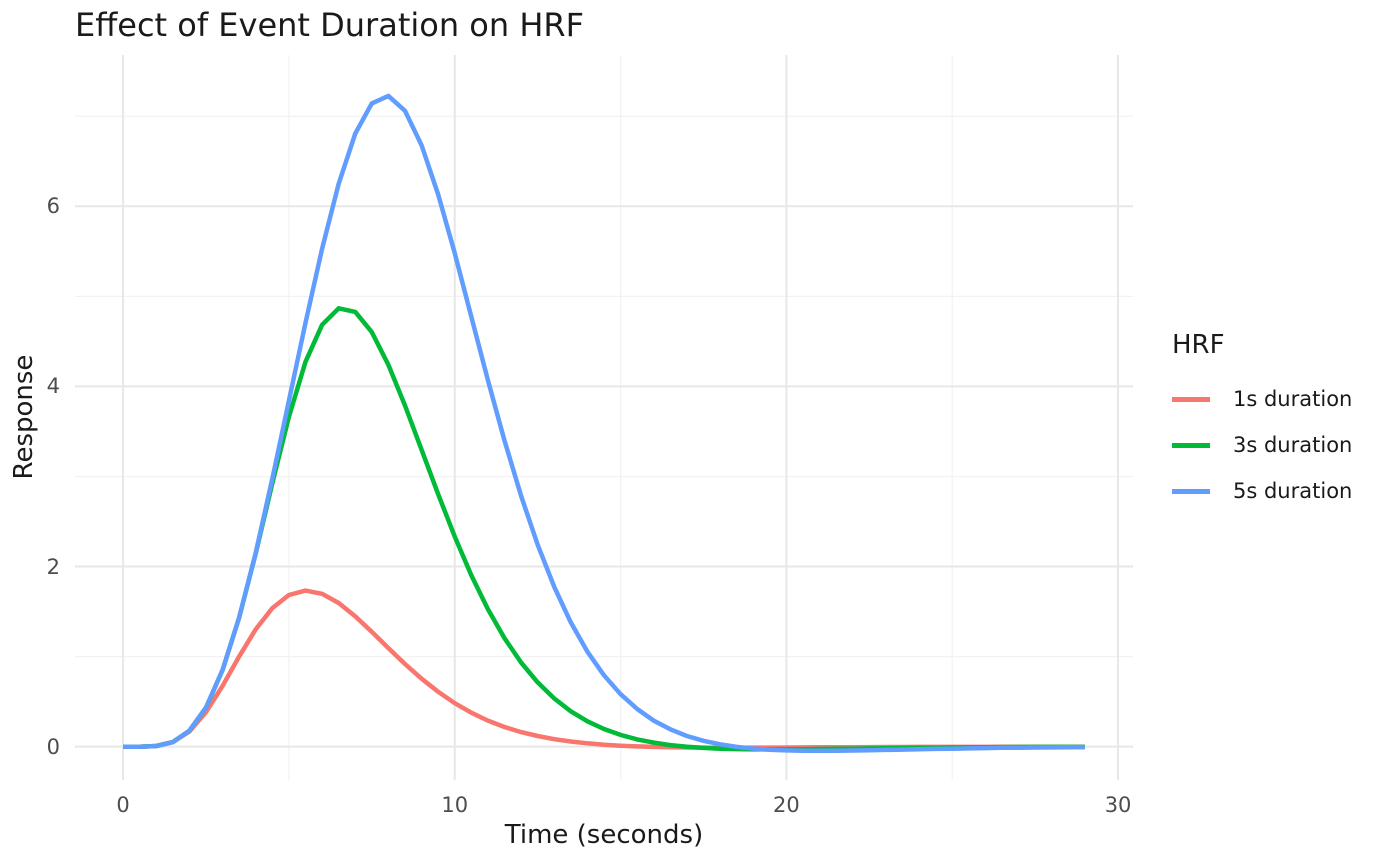 This screenshot has width=1400, height=866. Describe the element at coordinates (1293, 491) in the screenshot. I see `legend-entry-label: 5s duration` at that location.